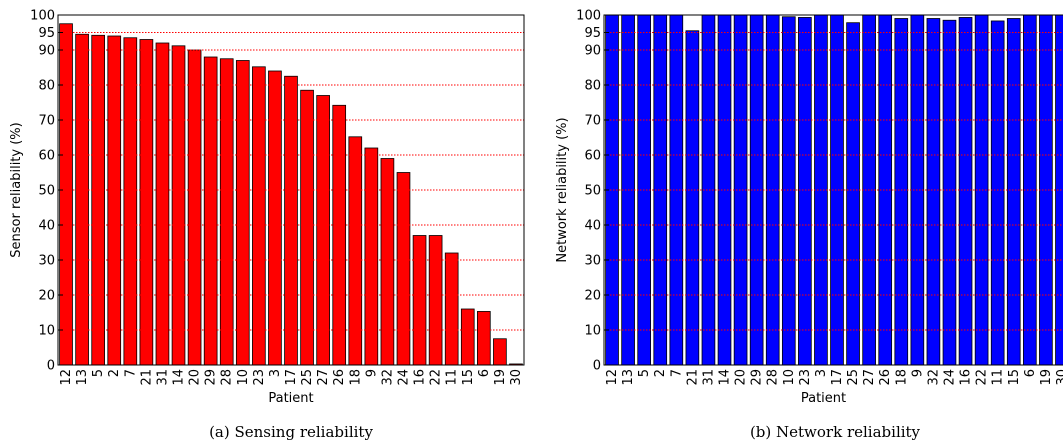 Image resolution: width=1063 pixels, height=443 pixels. I want to click on x-tick-label: 13, so click(628, 377).